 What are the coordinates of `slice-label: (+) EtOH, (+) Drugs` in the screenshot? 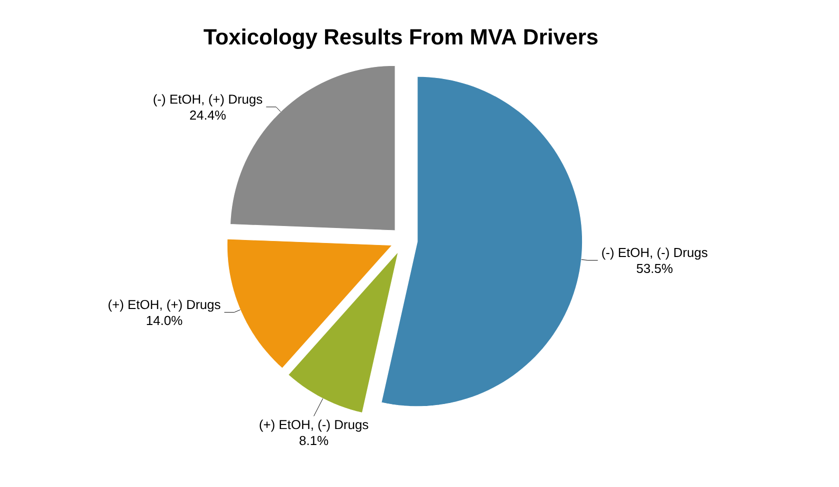 It's located at (164, 306).